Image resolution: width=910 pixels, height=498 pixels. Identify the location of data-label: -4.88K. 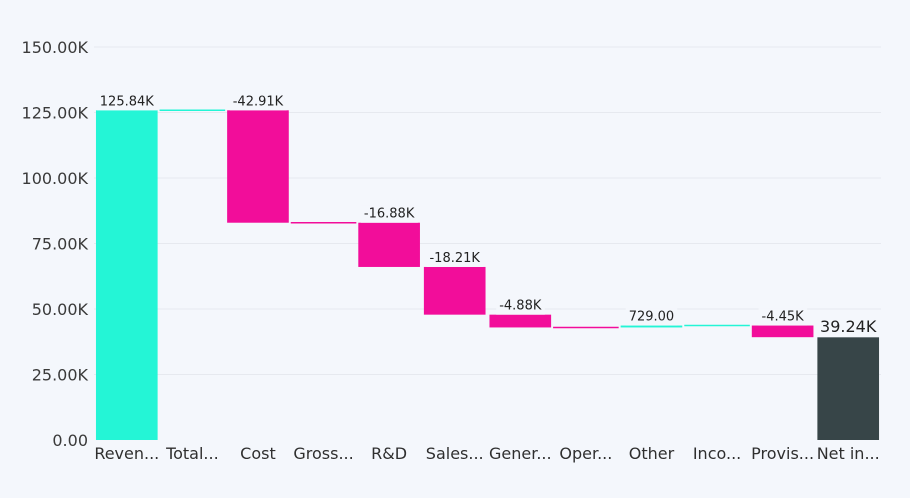
(520, 306).